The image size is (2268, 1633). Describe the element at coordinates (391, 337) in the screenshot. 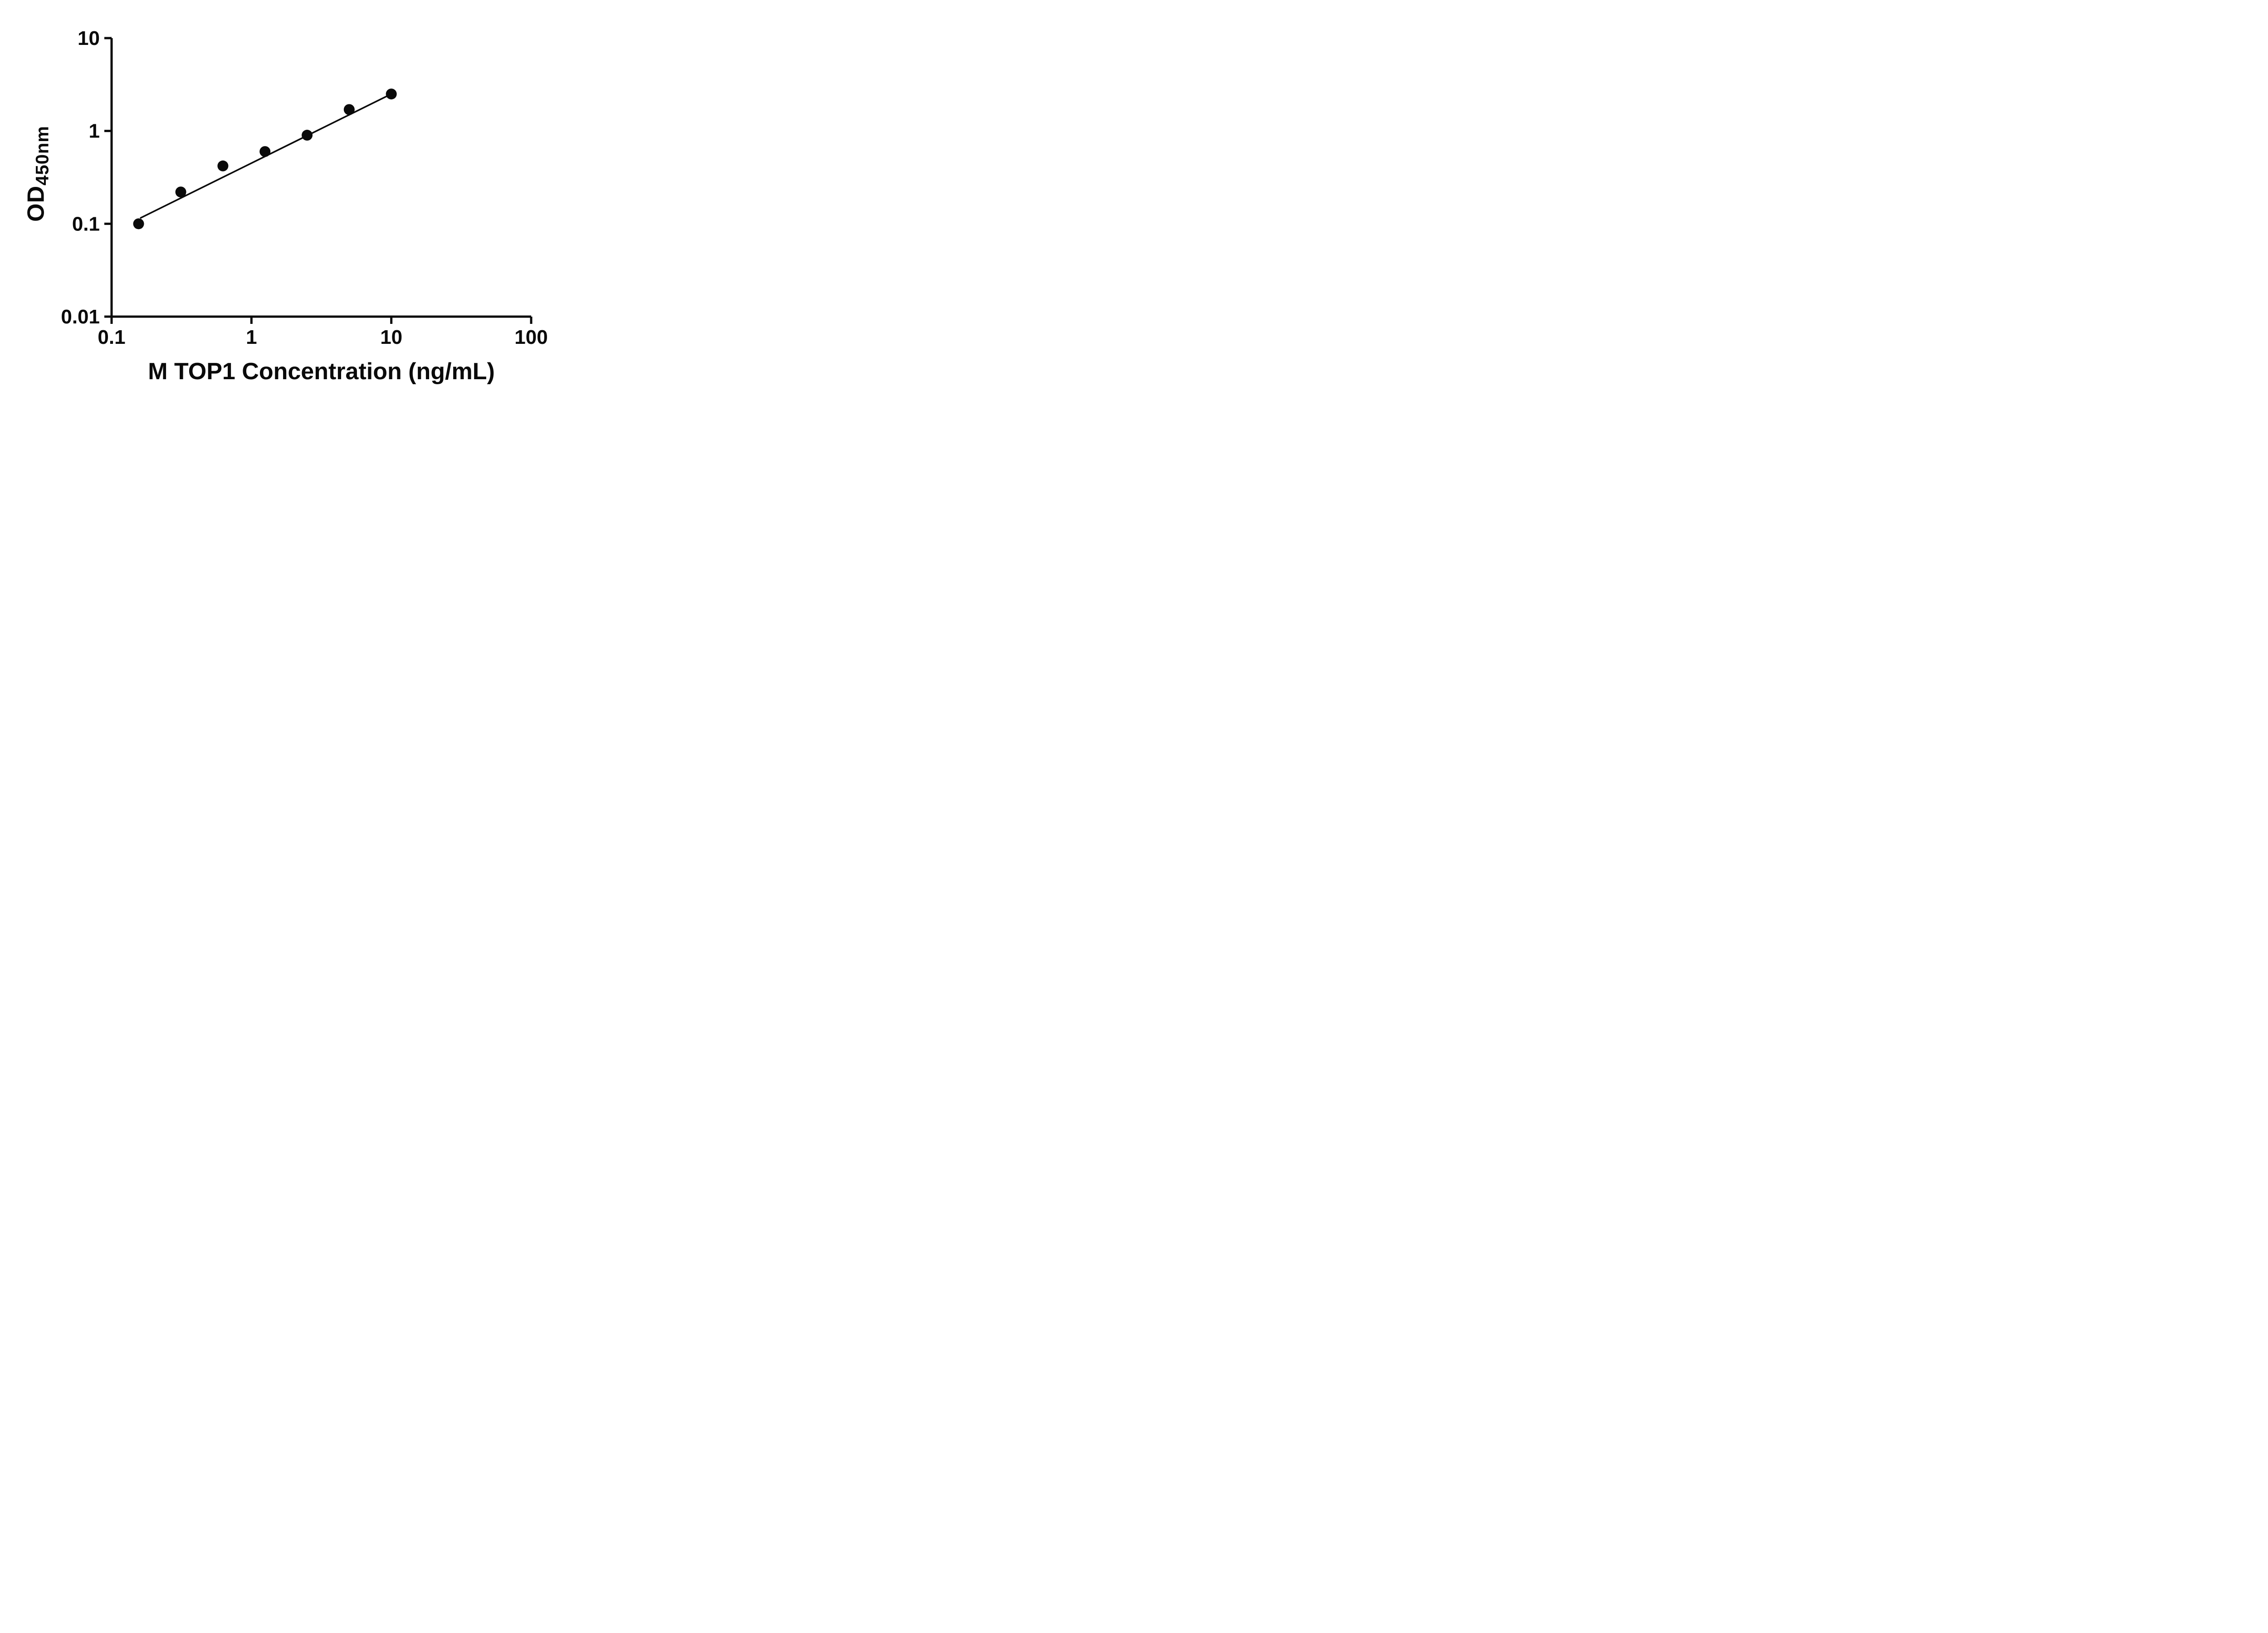

I see `x-axis-tick-label: 10` at that location.